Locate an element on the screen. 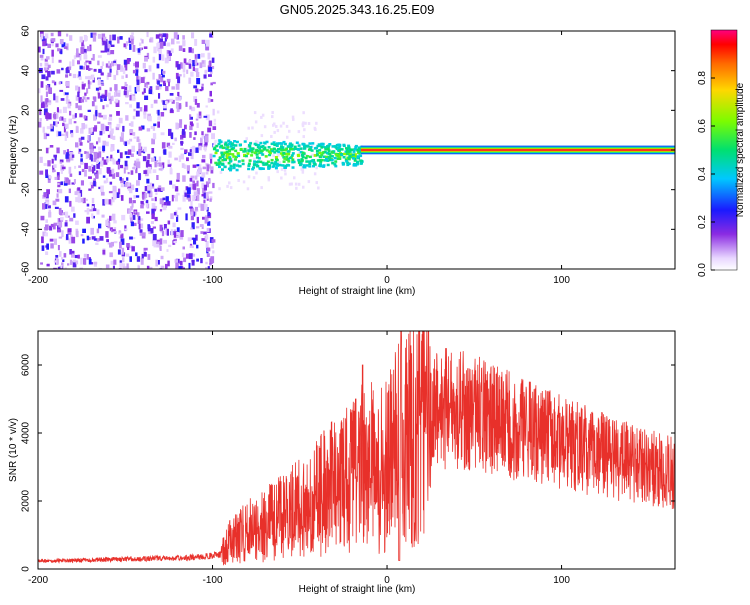 The height and width of the screenshot is (605, 750). x-tick-label: 100 is located at coordinates (561, 580).